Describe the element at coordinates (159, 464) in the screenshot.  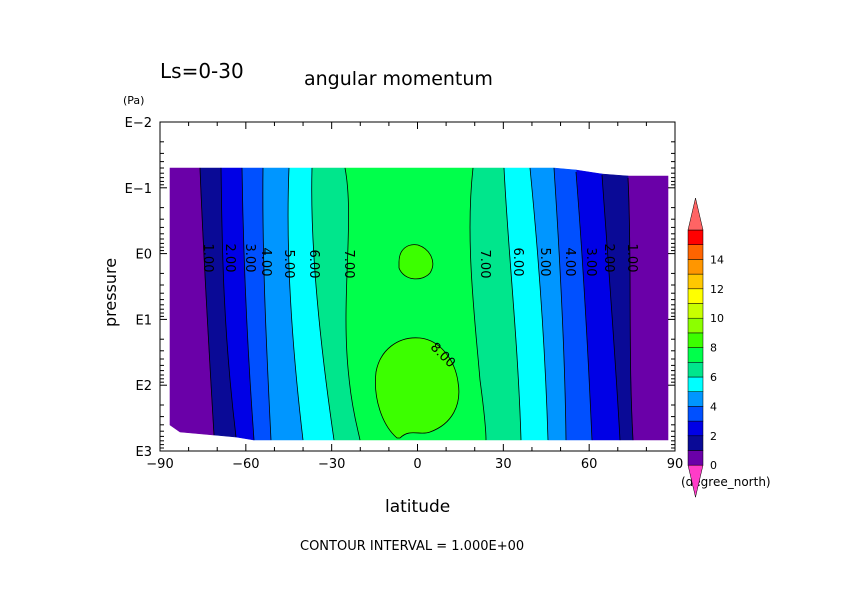
I see `x-tick-label: −90` at that location.